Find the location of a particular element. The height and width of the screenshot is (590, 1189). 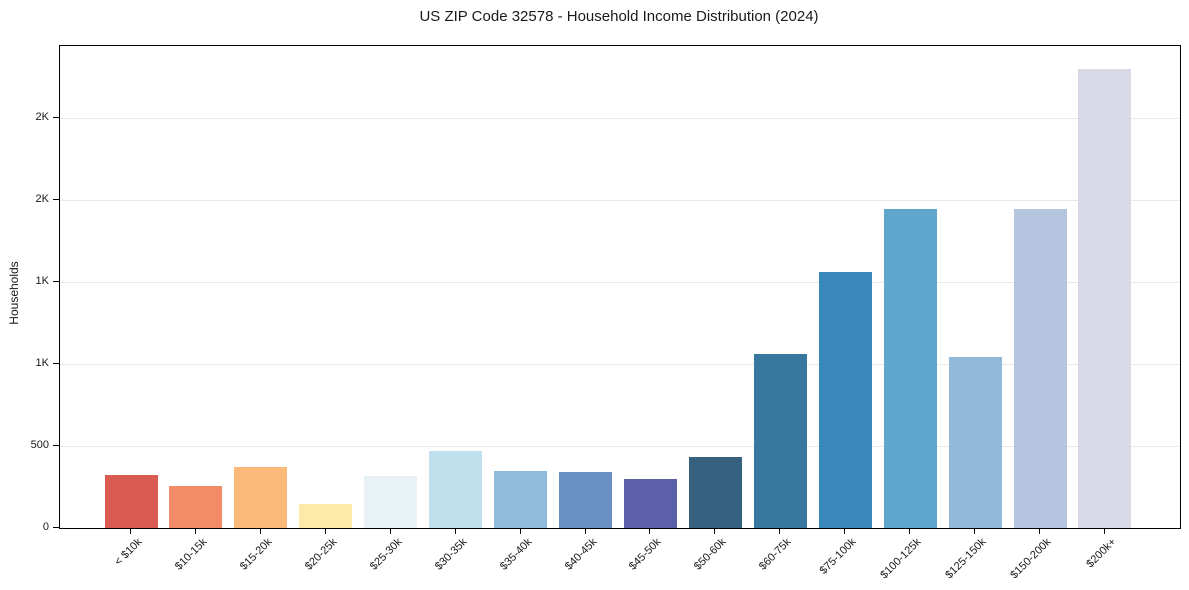

x-tick-label: $200k+ is located at coordinates (1101, 553).